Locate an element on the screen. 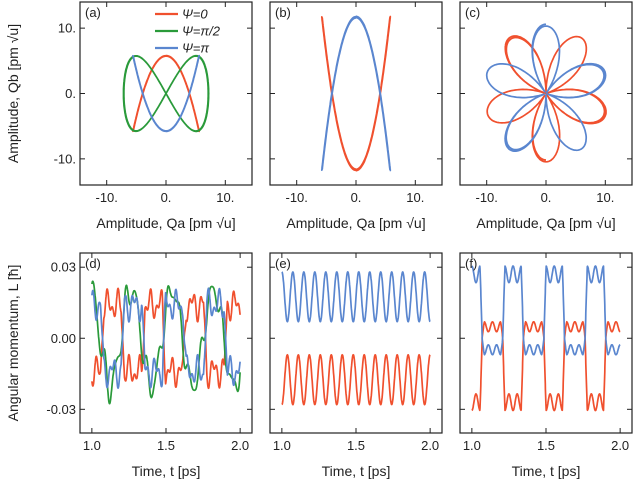 The image size is (643, 484). panel-label: (f) is located at coordinates (471, 263).